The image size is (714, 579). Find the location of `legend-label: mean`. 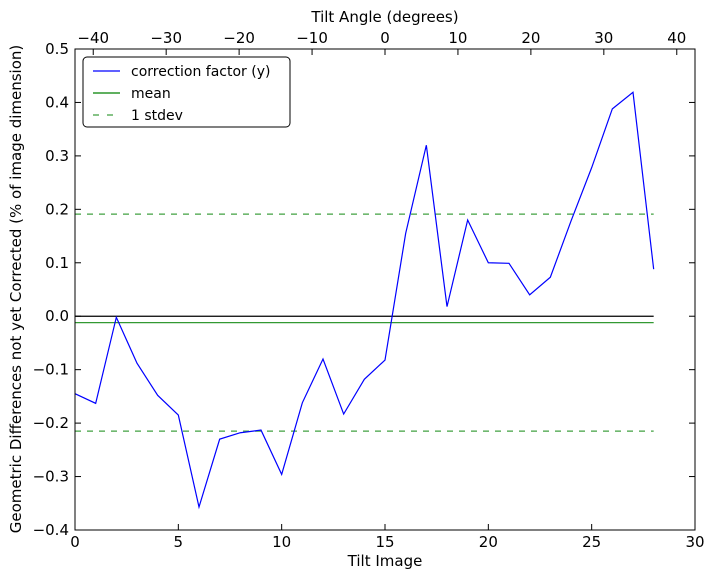

legend-label: mean is located at coordinates (151, 94).